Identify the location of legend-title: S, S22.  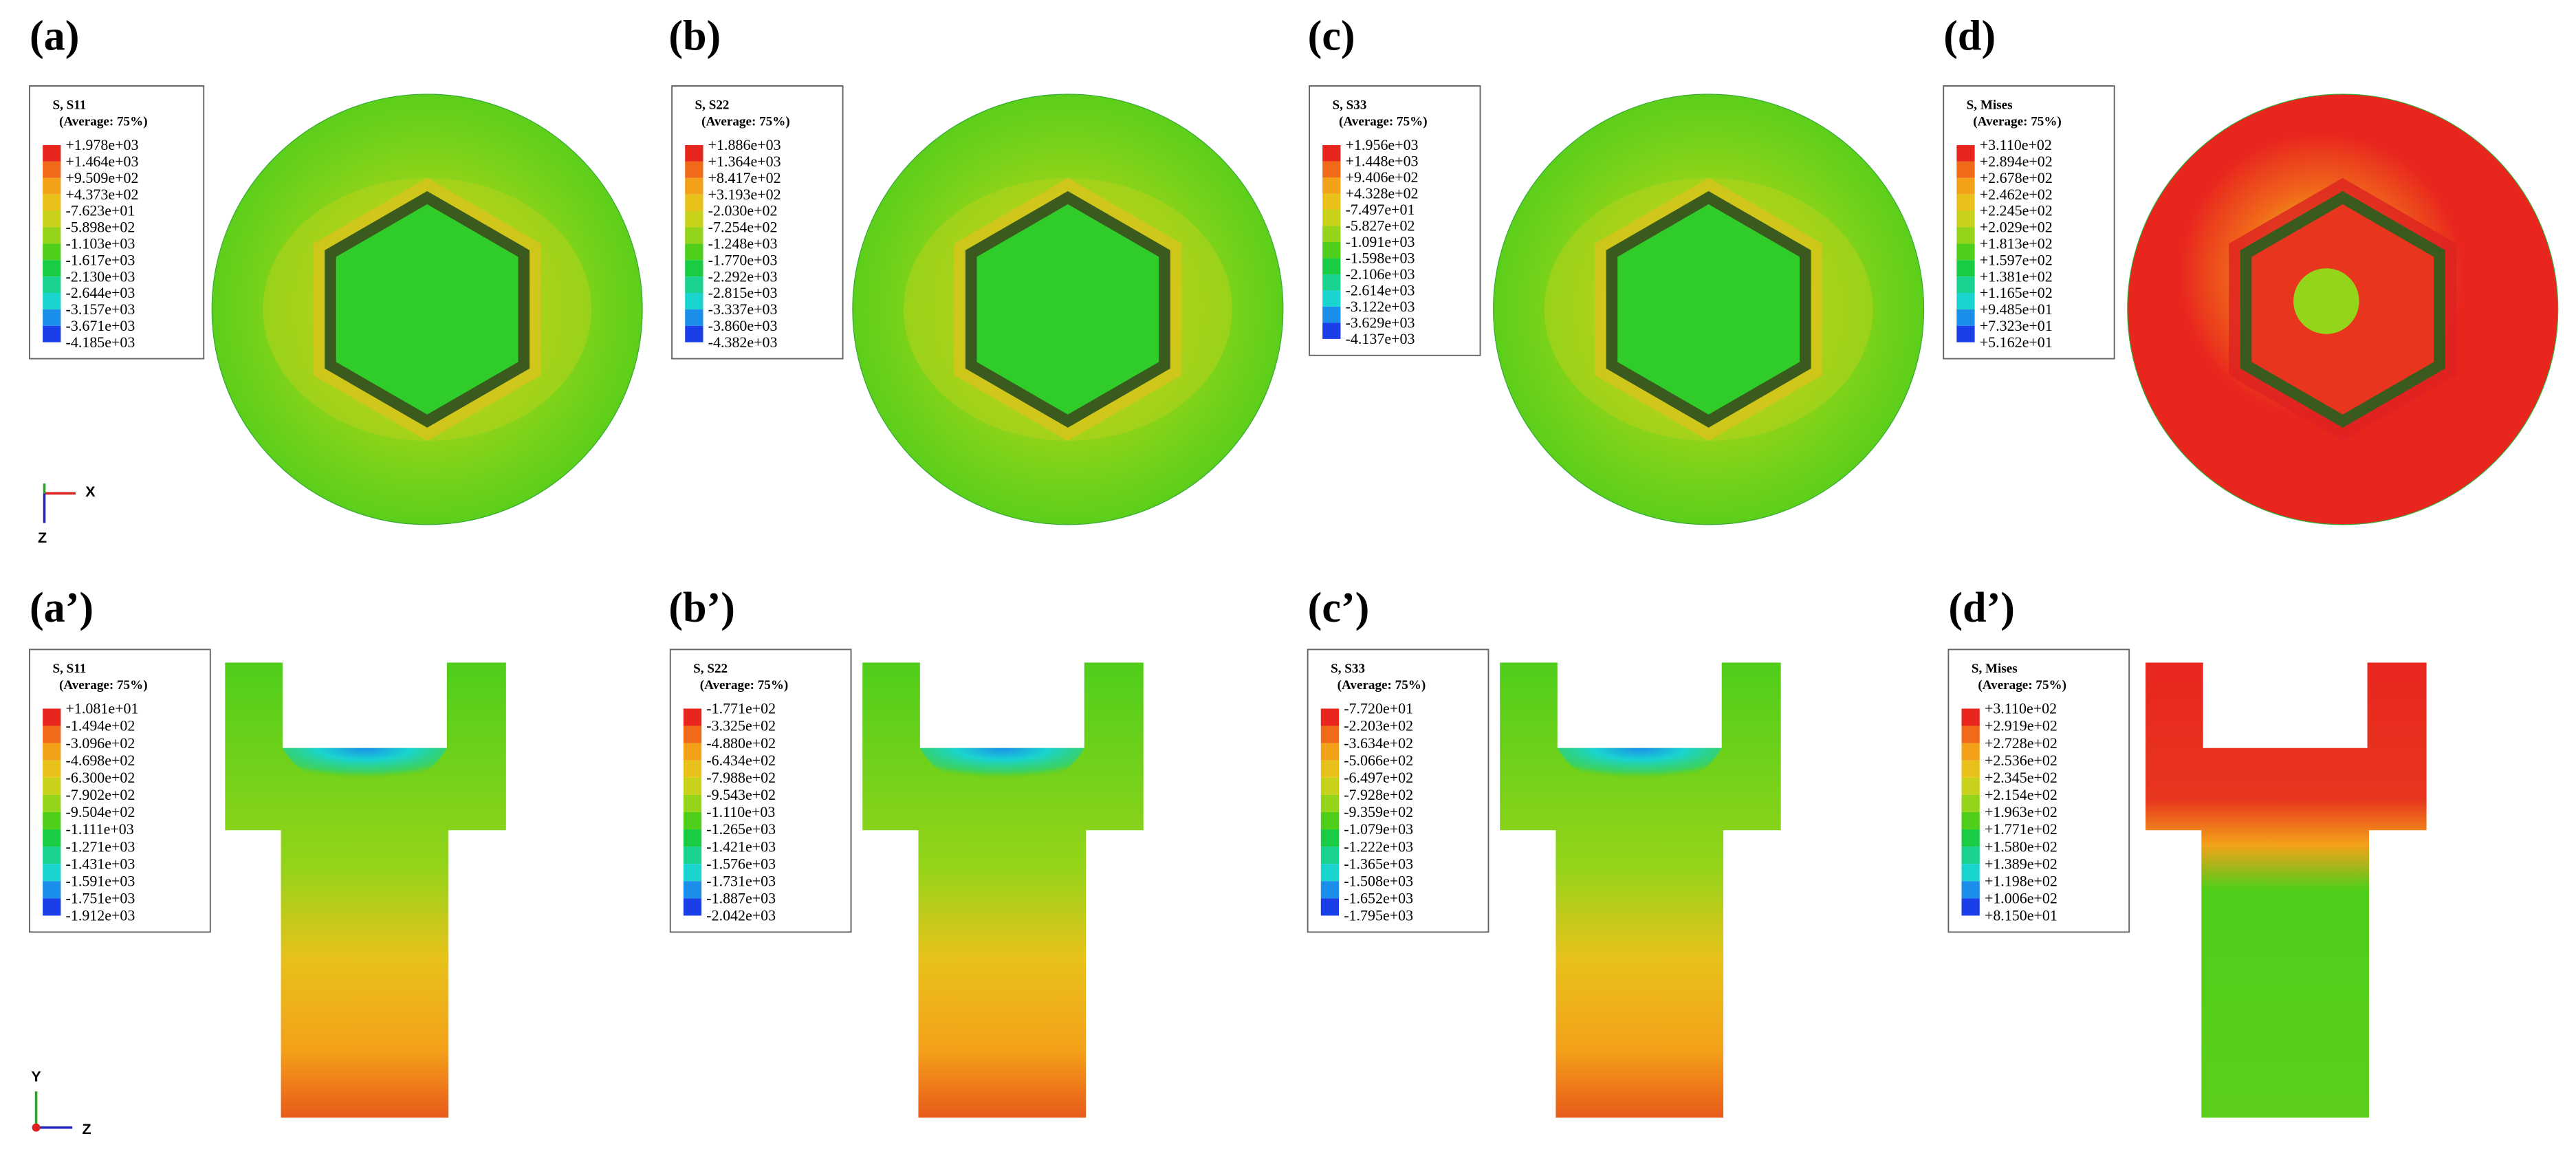
(711, 669).